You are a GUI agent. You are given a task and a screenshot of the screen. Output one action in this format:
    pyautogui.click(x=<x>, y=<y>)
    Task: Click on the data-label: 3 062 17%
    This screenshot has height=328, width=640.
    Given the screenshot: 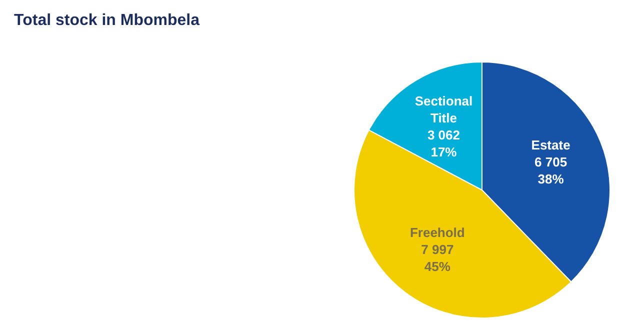 What is the action you would take?
    pyautogui.click(x=443, y=143)
    